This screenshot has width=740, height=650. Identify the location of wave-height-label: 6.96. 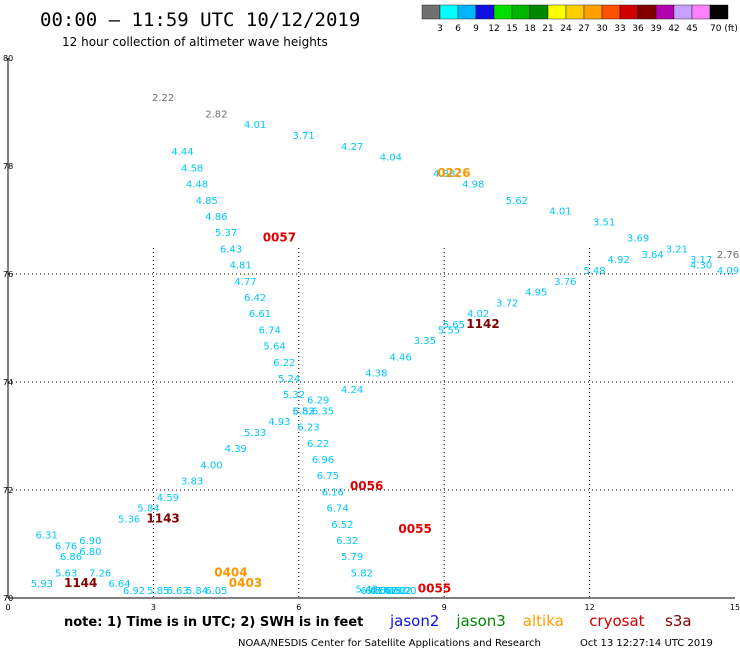
(323, 460).